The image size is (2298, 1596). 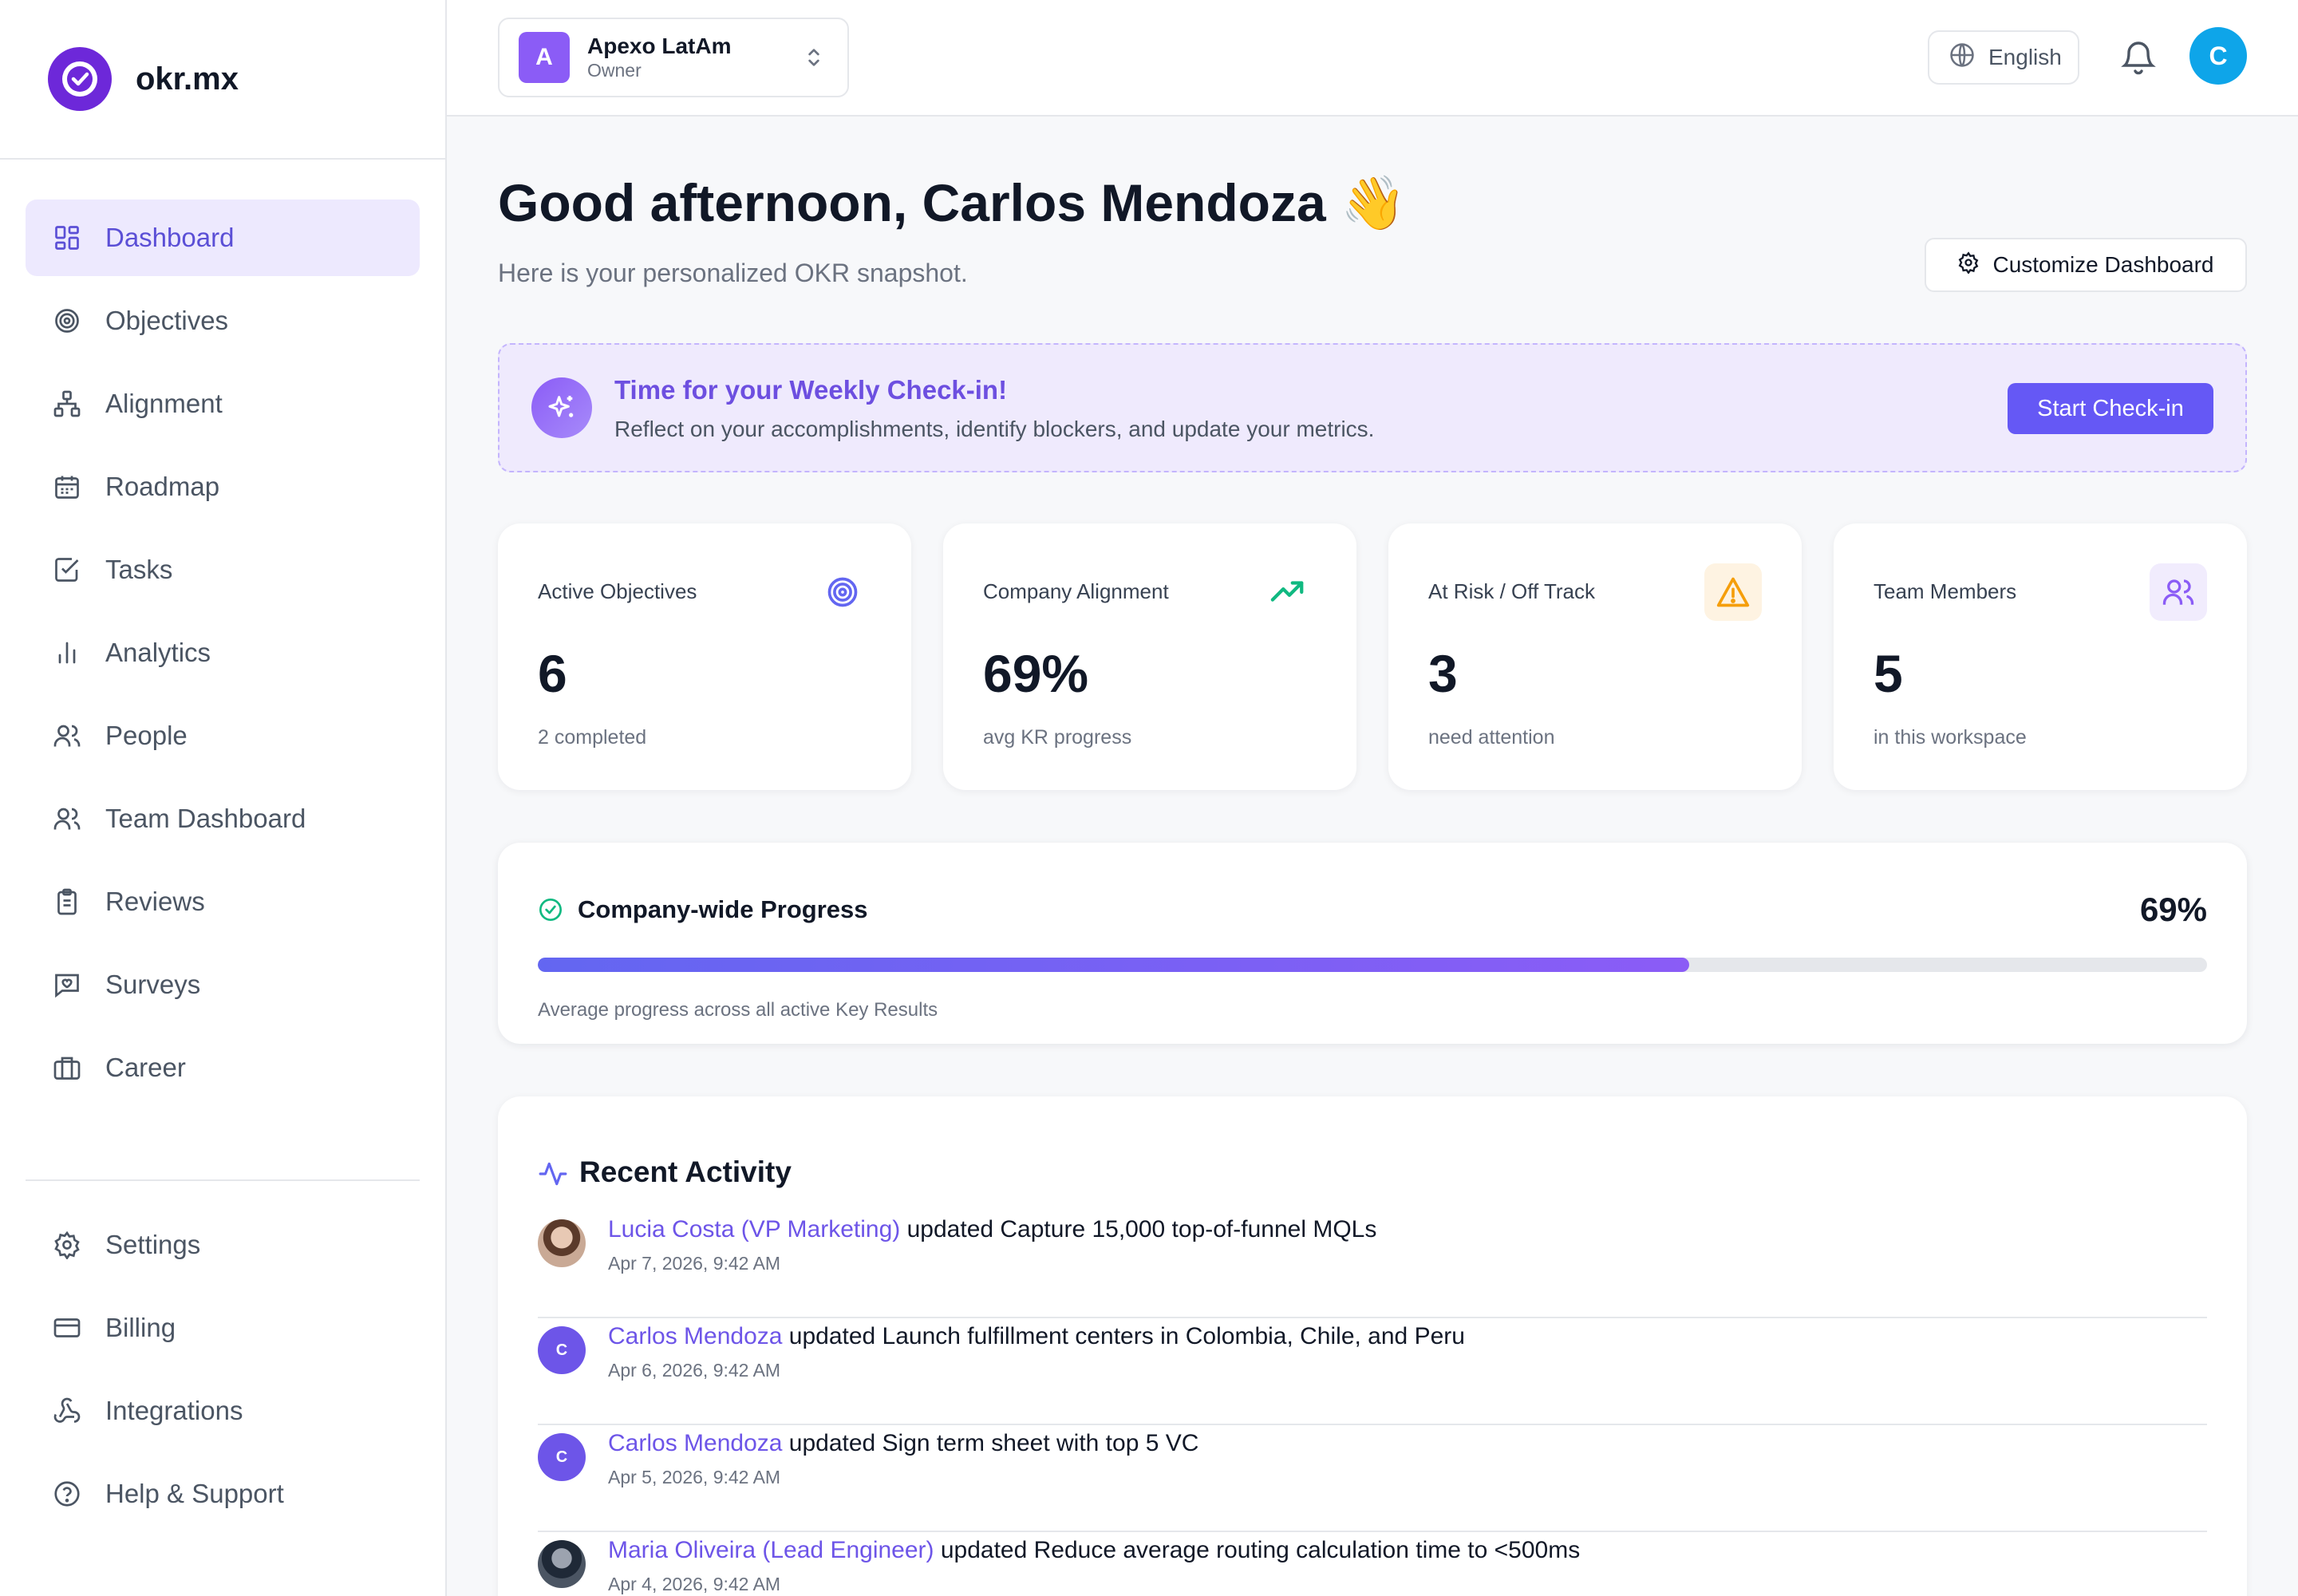 What do you see at coordinates (618, 591) in the screenshot?
I see `stat-label: Active Objectives` at bounding box center [618, 591].